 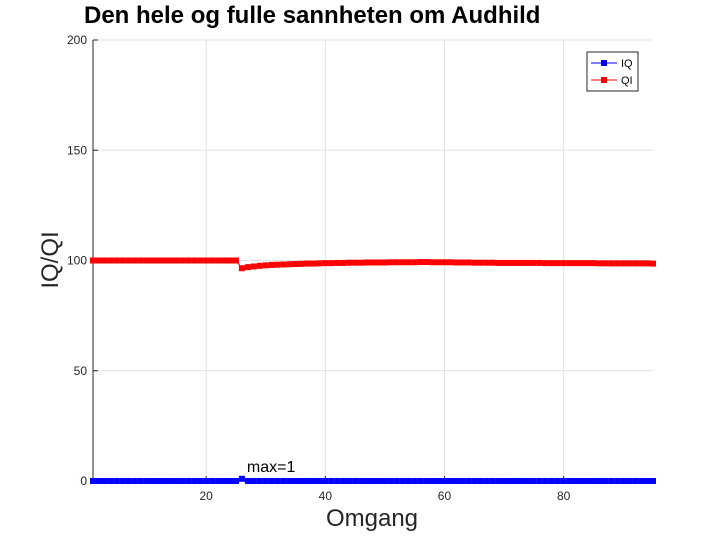 What do you see at coordinates (612, 71) in the screenshot?
I see `legend-box` at bounding box center [612, 71].